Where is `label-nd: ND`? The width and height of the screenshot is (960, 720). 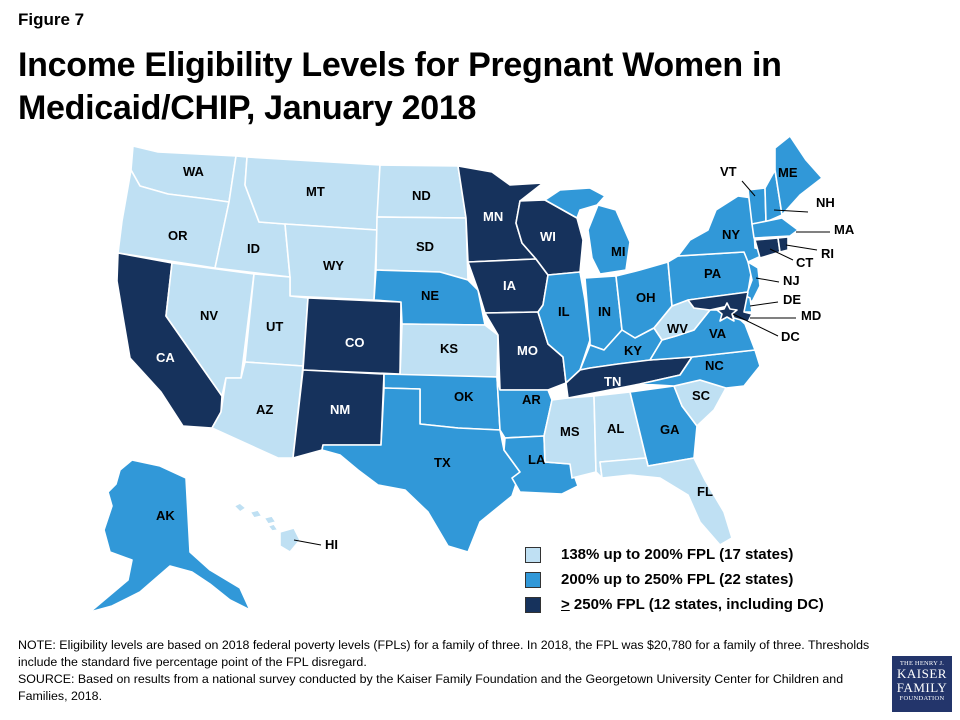
label-nd: ND is located at coordinates (421, 195).